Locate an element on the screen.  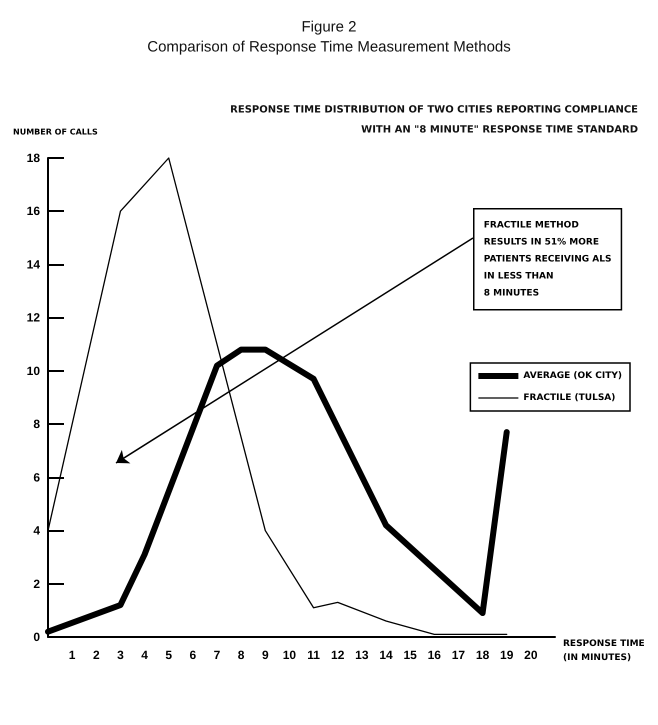
x-tick-label: 12 is located at coordinates (338, 655).